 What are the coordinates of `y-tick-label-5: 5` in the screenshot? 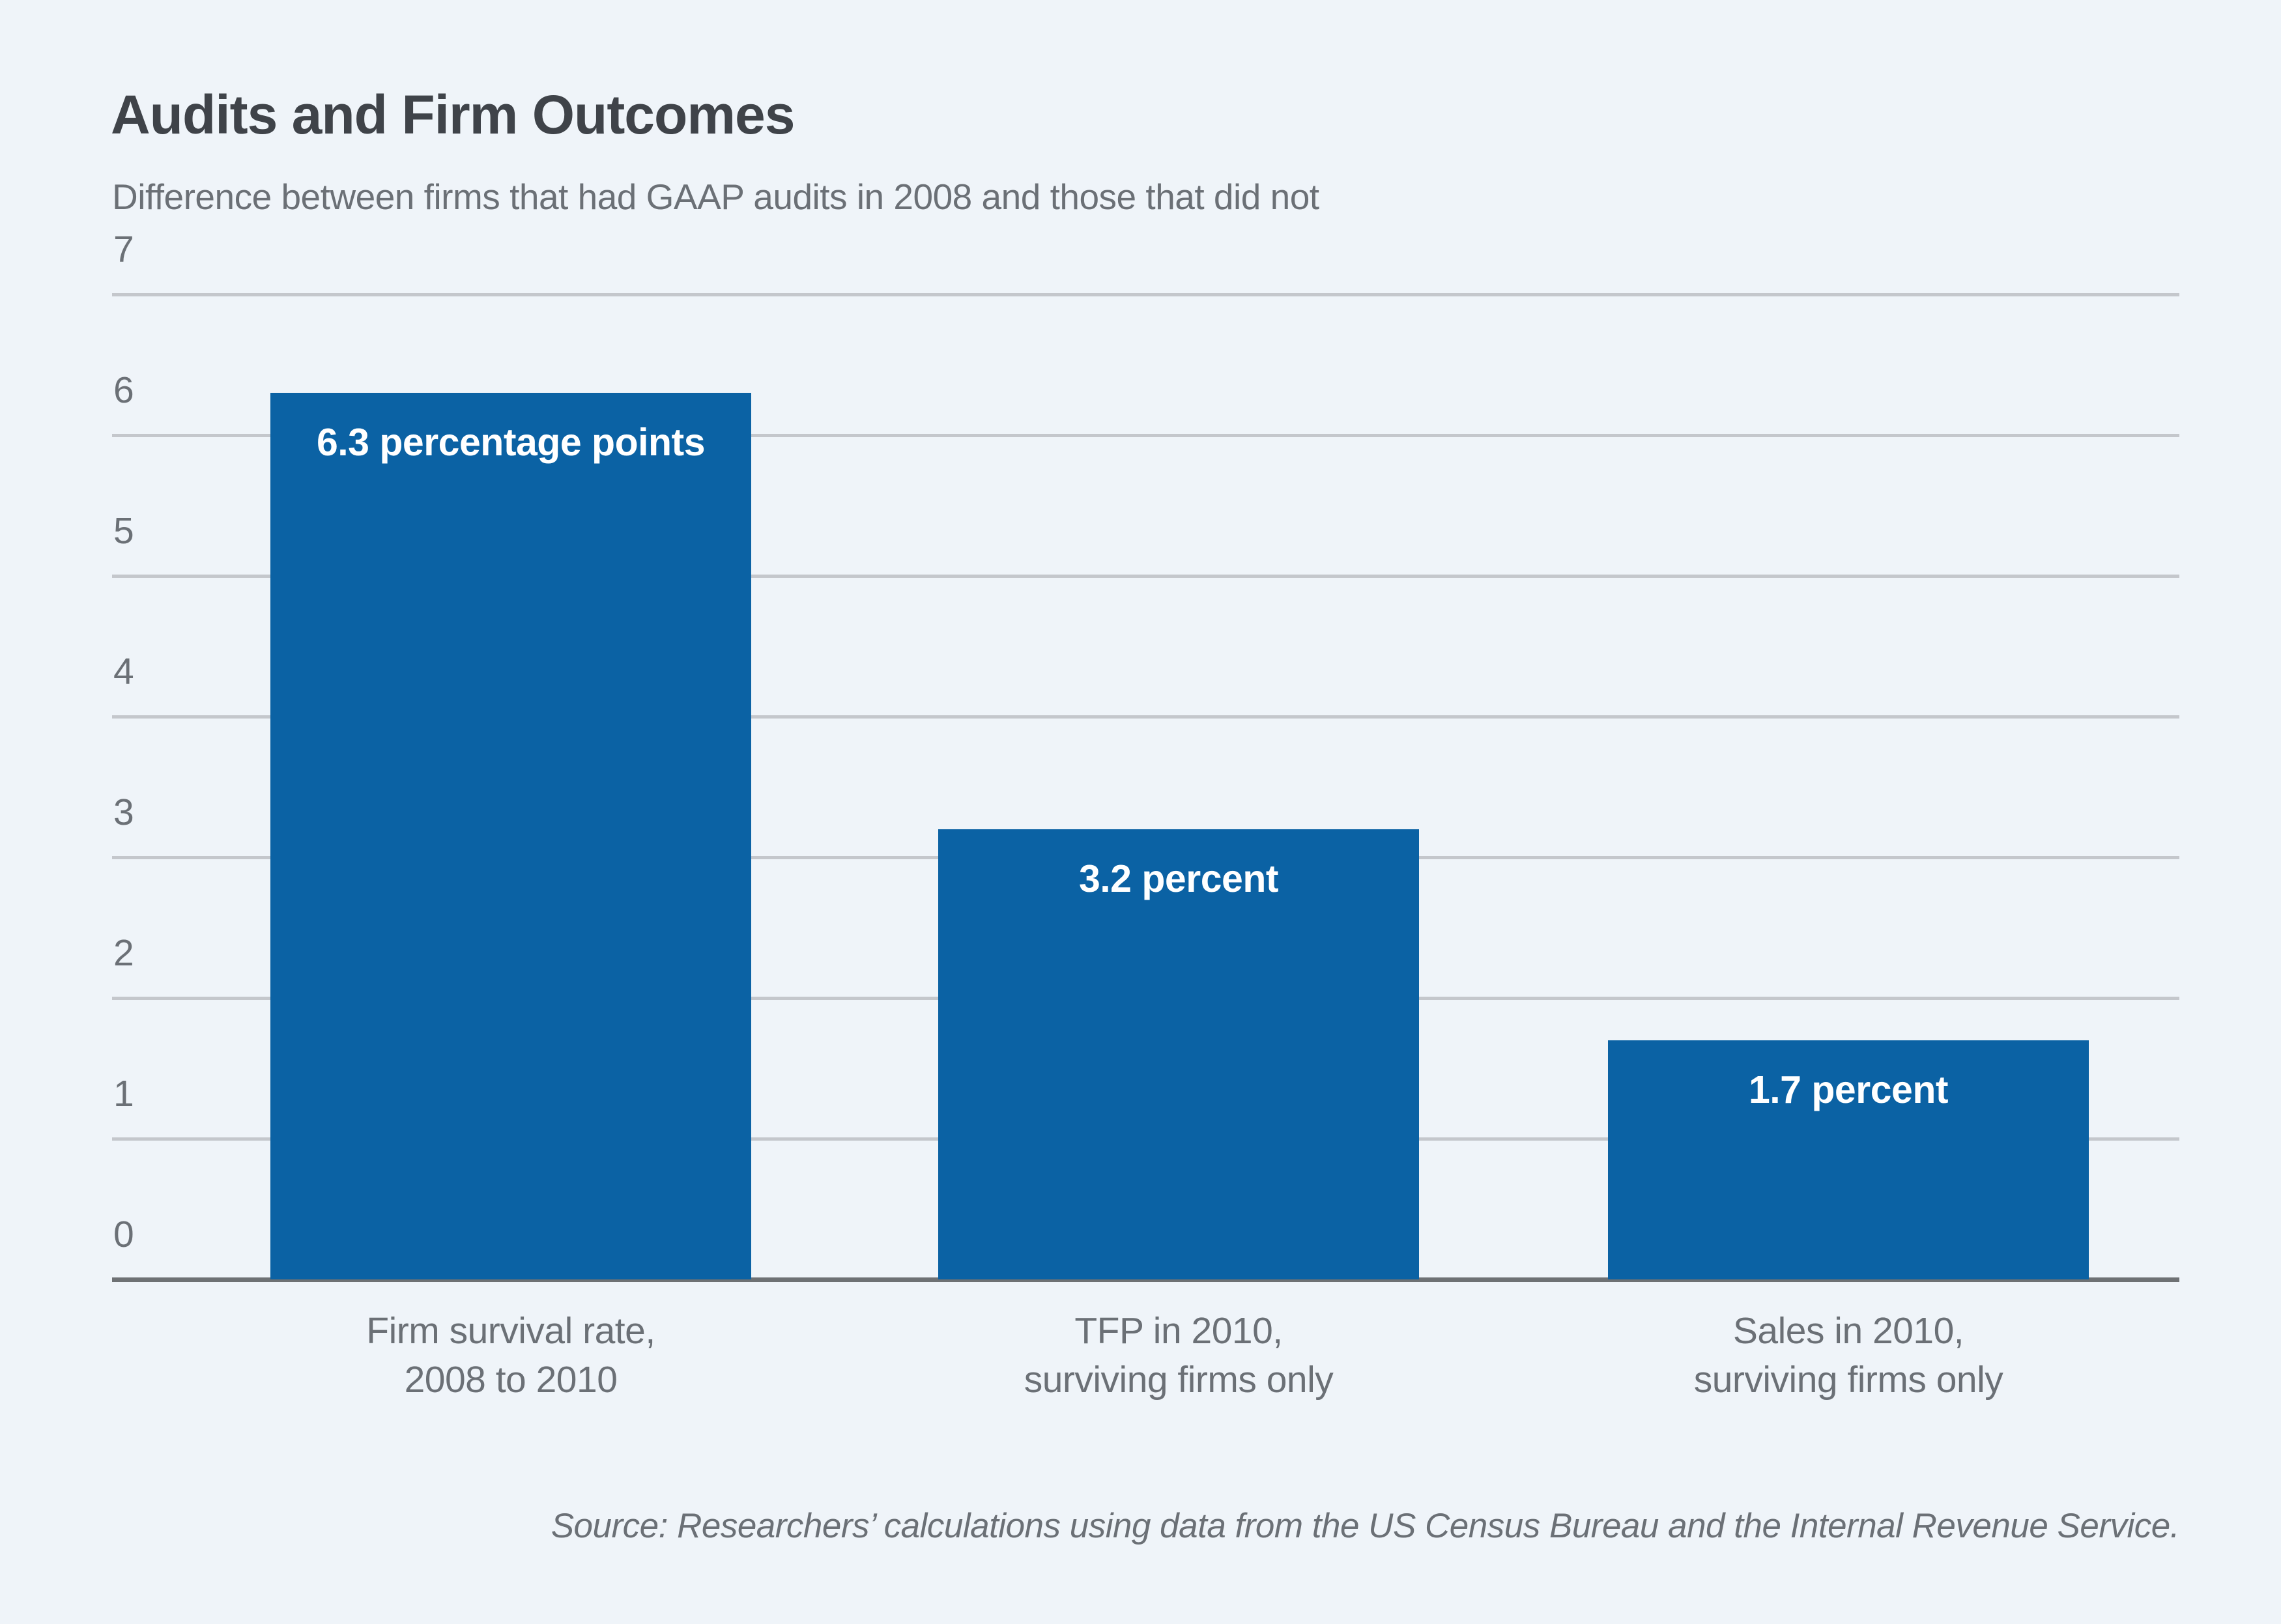 It's located at (123, 531).